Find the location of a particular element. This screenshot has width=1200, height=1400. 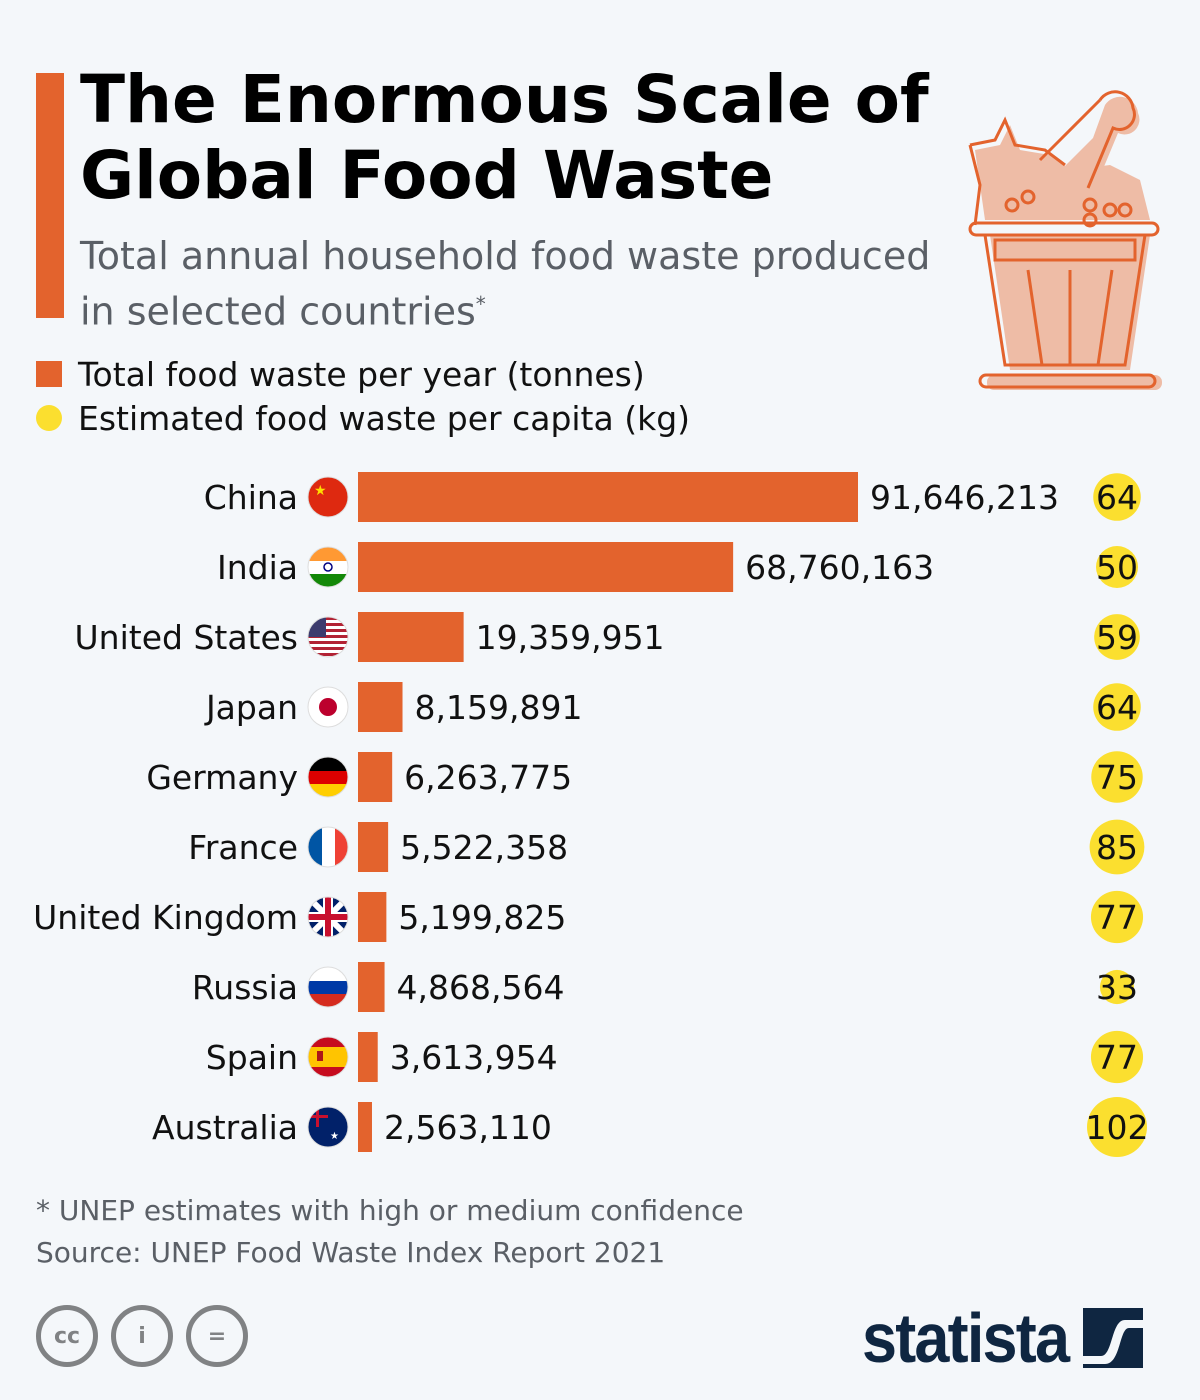

category-label: United Kingdom is located at coordinates (165, 917).